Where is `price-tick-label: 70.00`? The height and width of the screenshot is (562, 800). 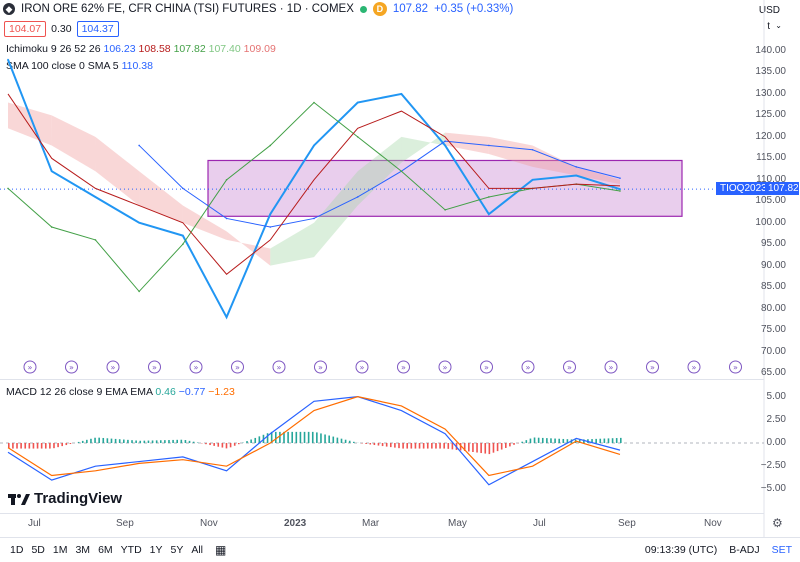
price-tick-label: 70.00 is located at coordinates (773, 351).